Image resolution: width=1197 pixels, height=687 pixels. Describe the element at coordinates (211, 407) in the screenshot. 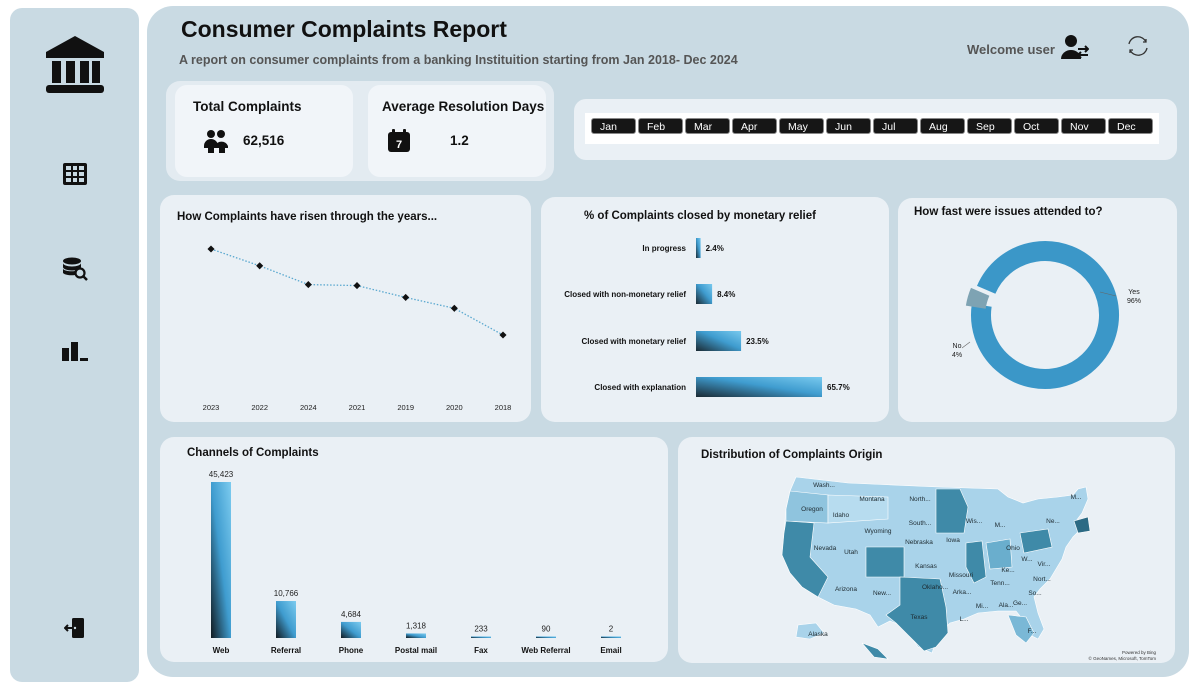

I see `x-tick-label: 2023` at that location.